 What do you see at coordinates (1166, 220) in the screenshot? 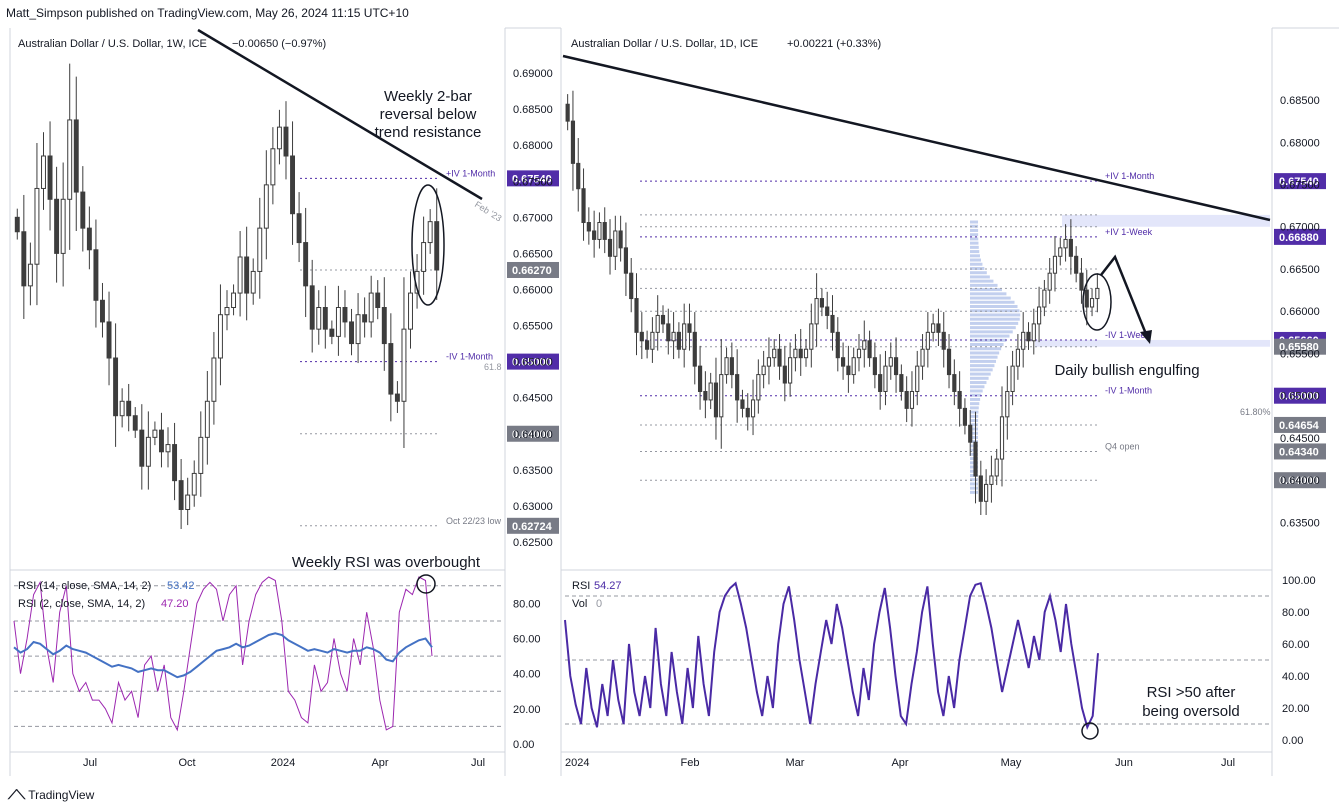
I see `range-box` at bounding box center [1166, 220].